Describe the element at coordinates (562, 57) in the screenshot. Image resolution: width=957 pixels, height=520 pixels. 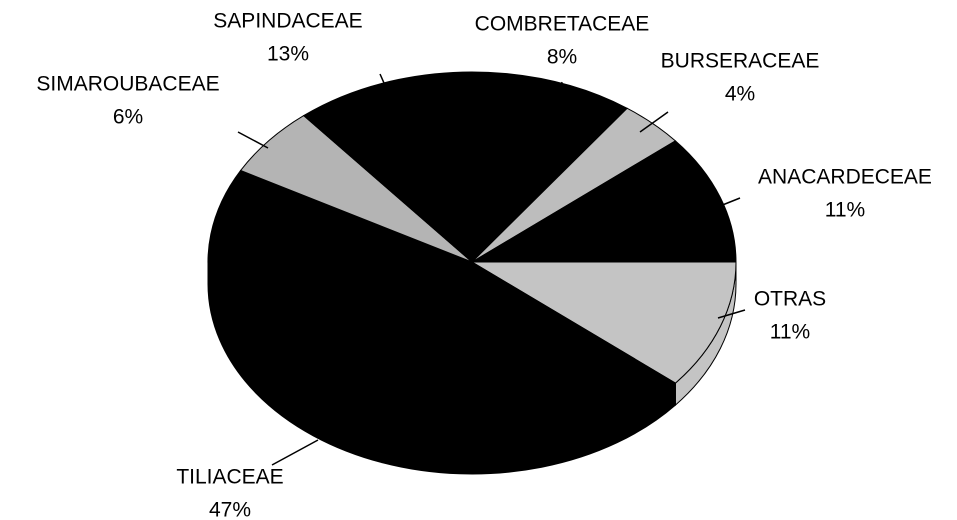
I see `slice-value-label: 8%` at that location.